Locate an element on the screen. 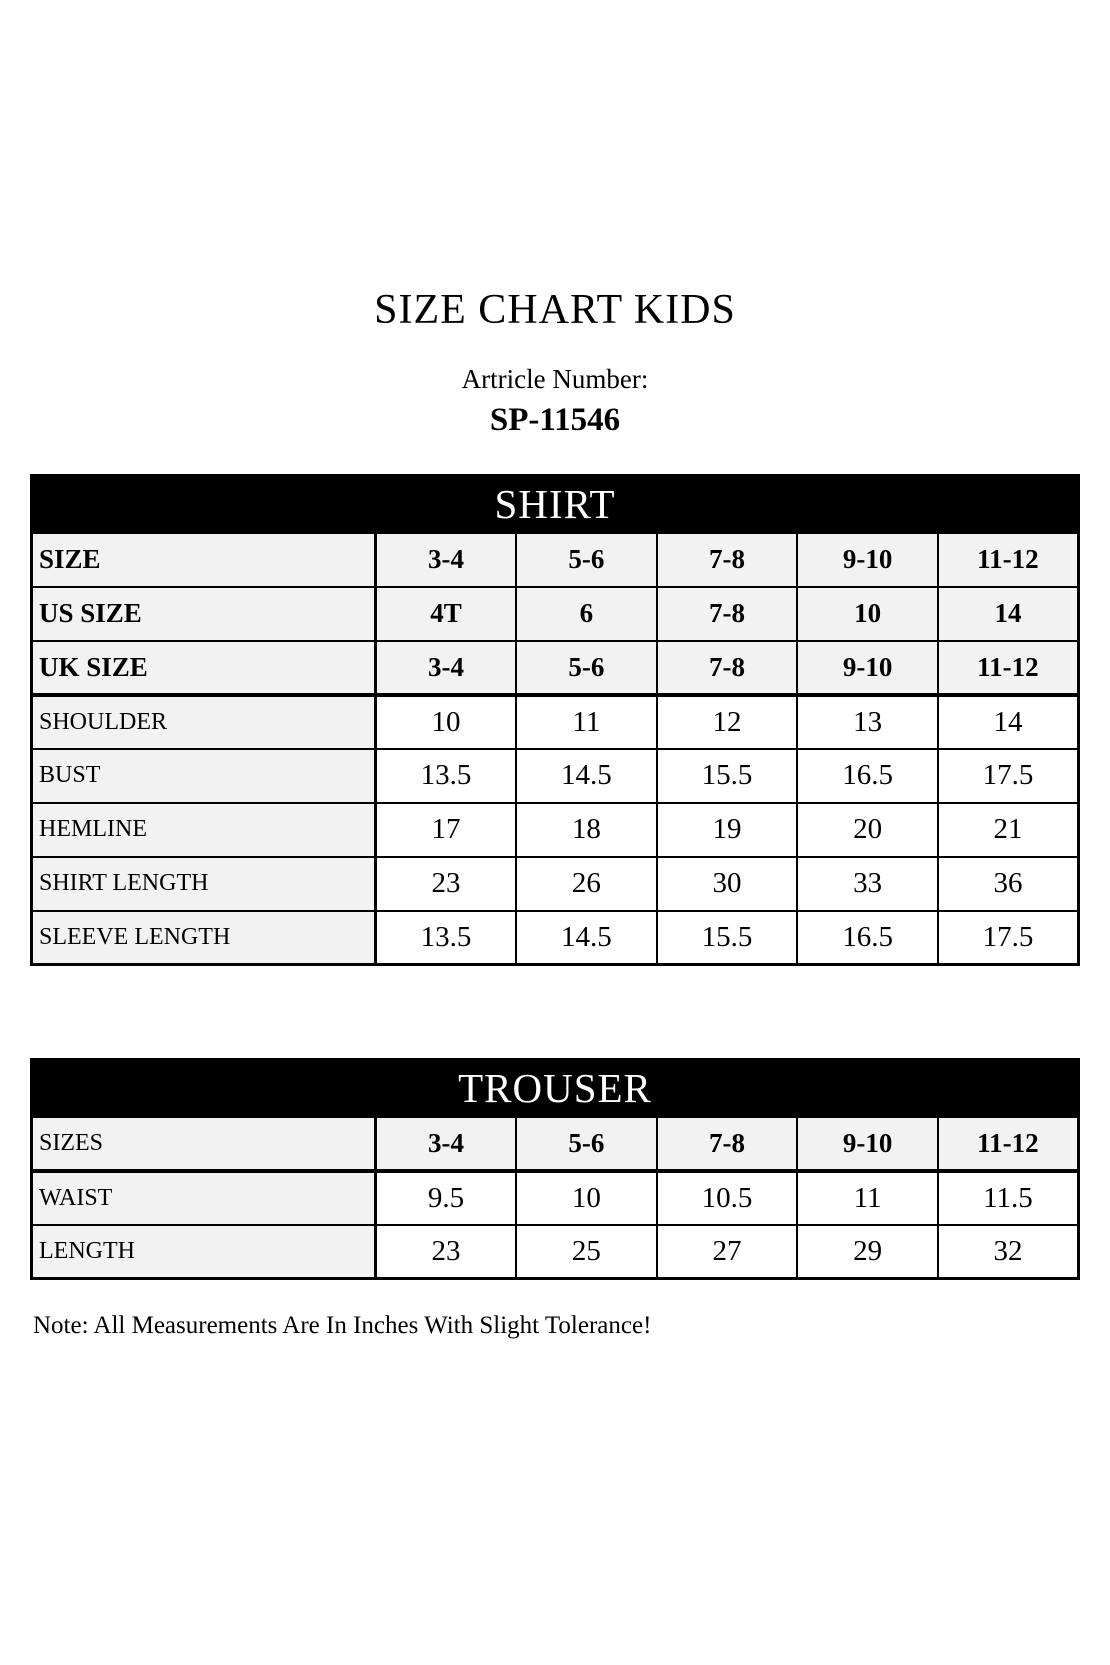 The image size is (1110, 1665). trouser-table-title: TROUSER is located at coordinates (555, 1088).